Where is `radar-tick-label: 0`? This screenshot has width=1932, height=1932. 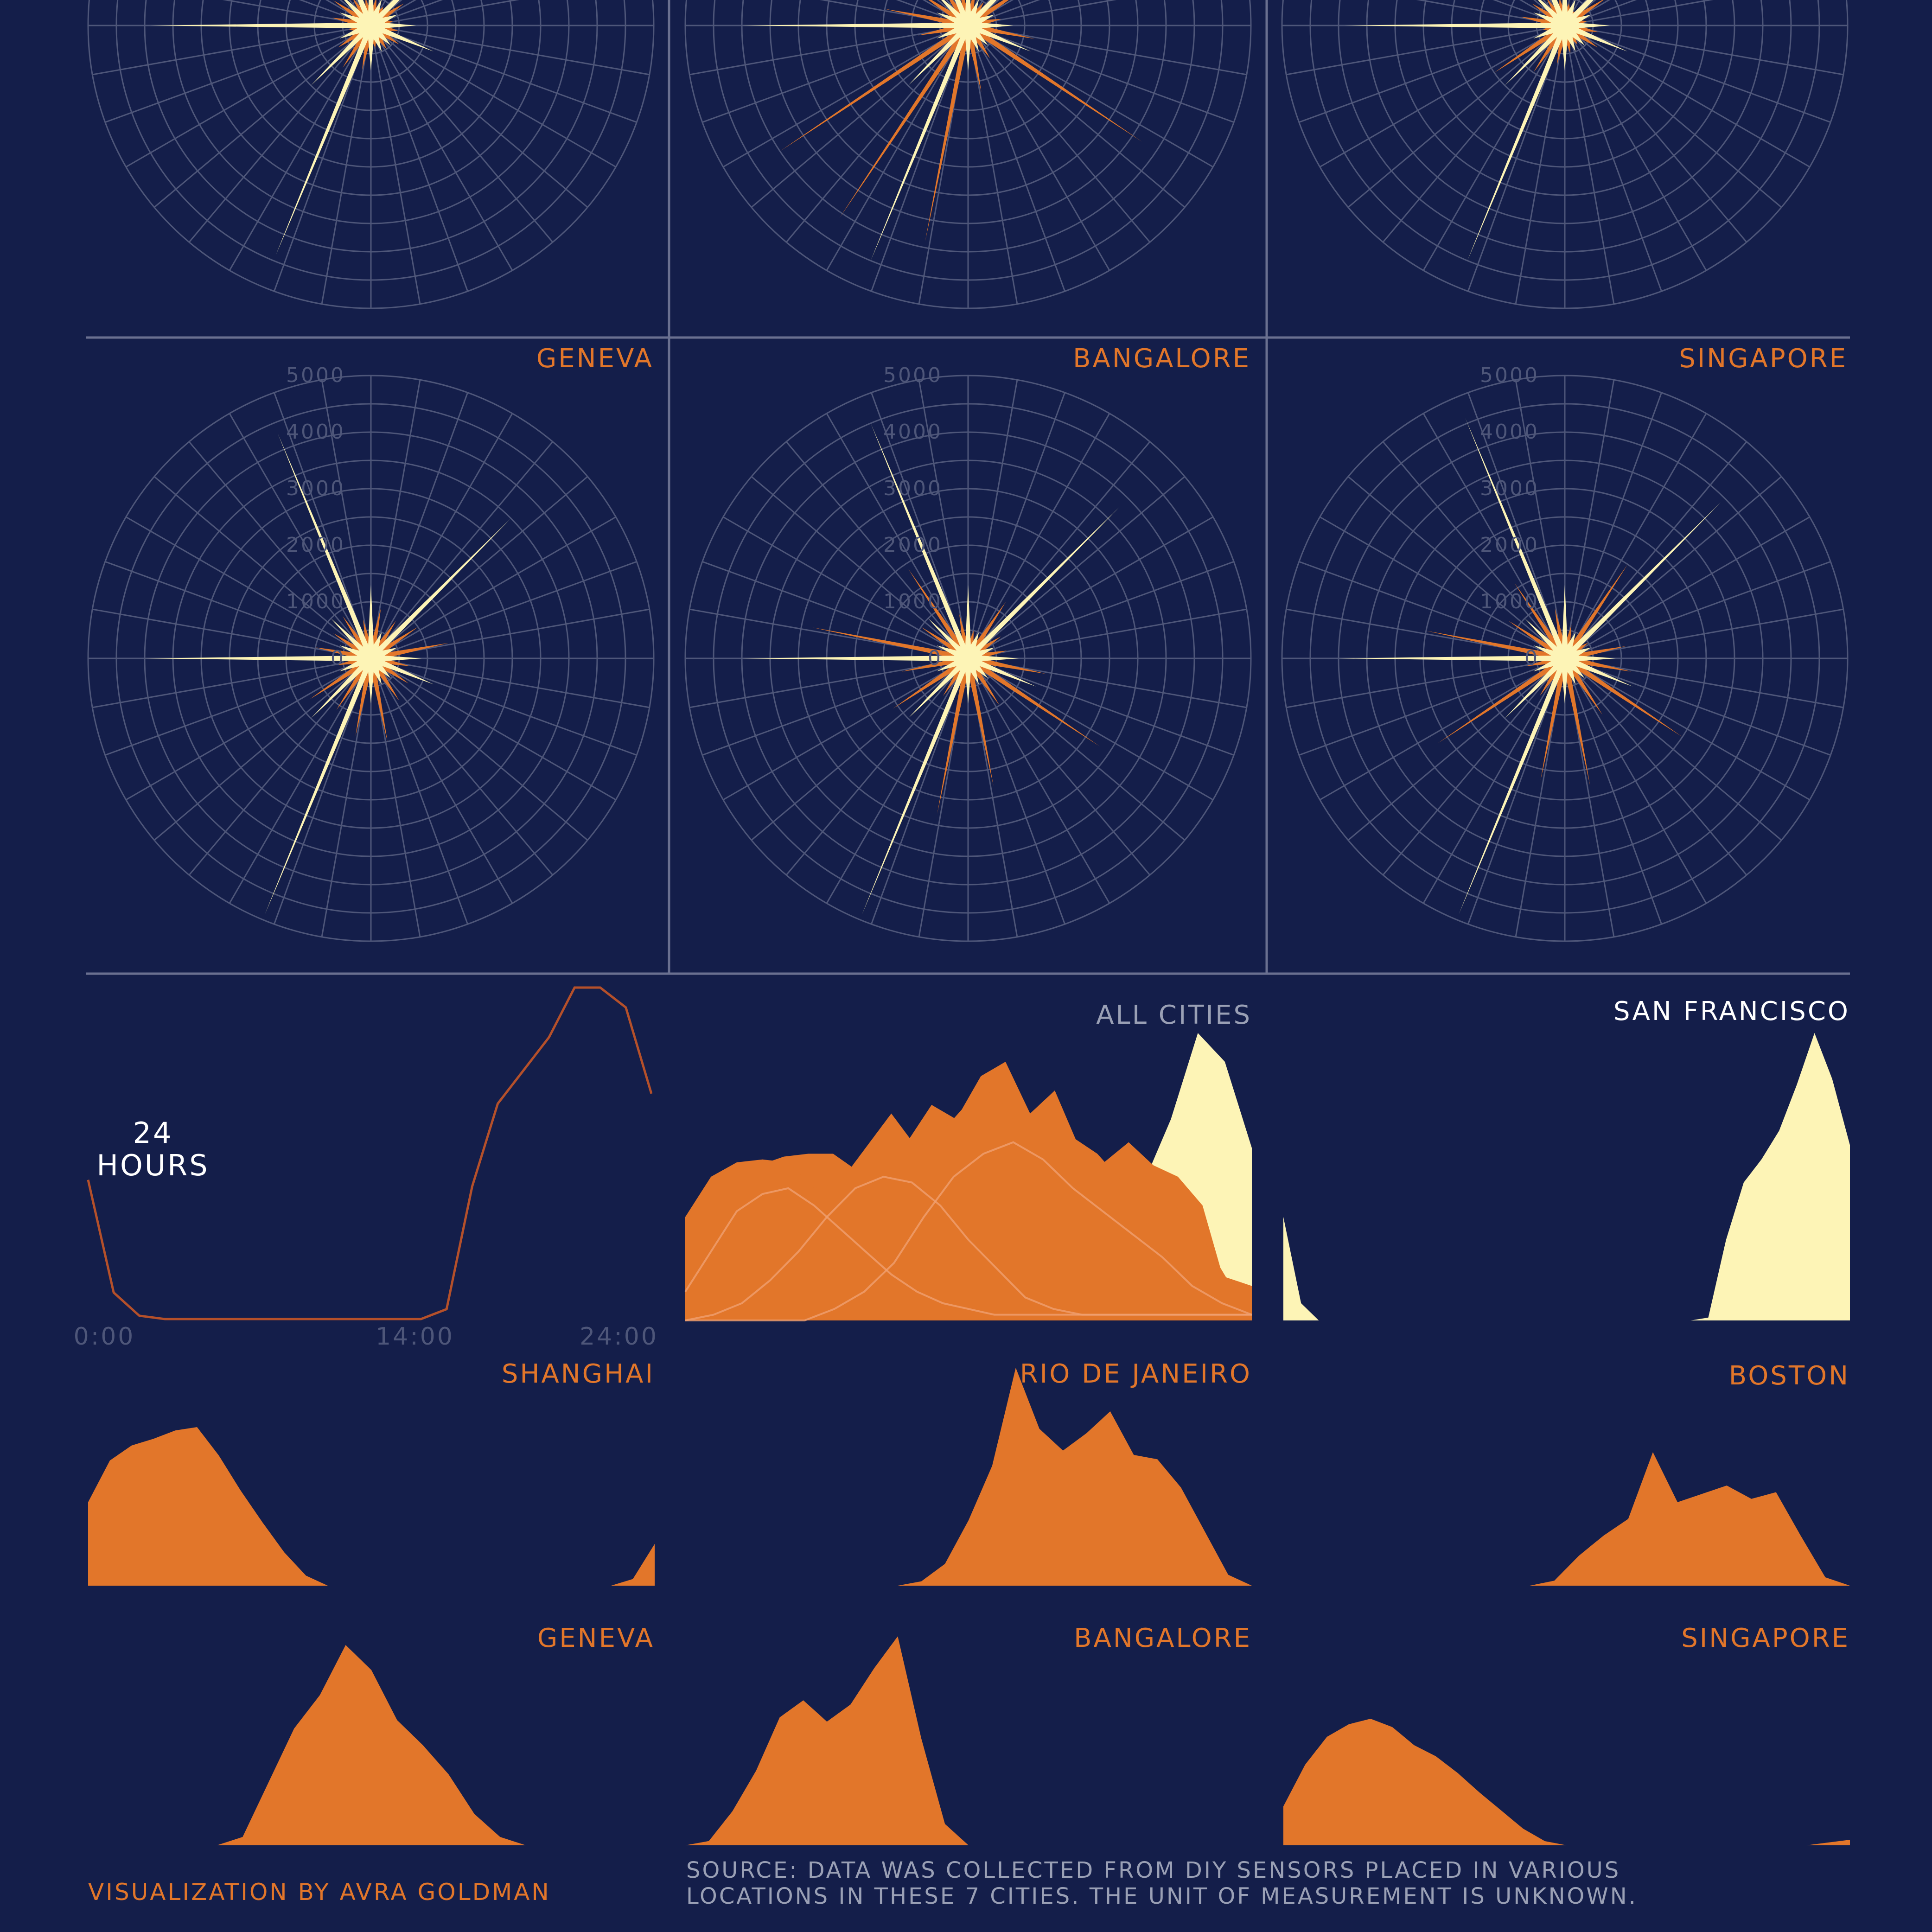
radar-tick-label: 0 is located at coordinates (936, 658).